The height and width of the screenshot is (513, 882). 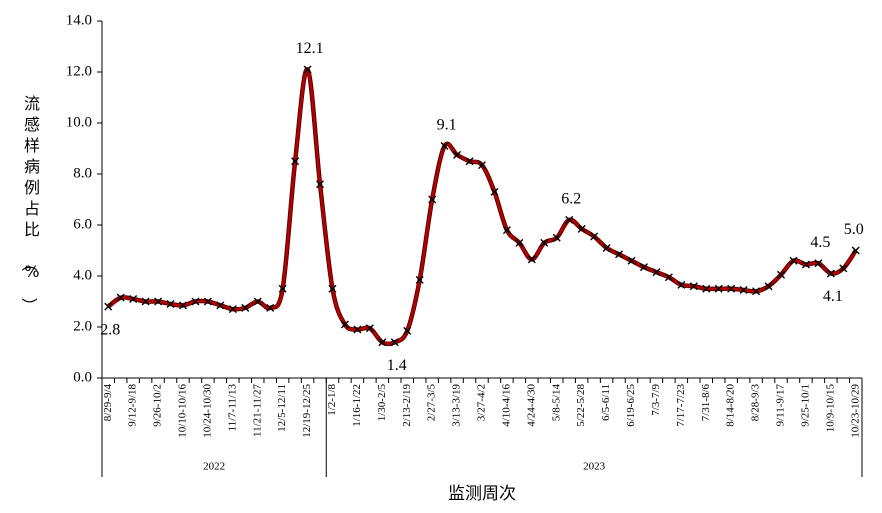 I want to click on x-tick-label: 11/21-11/27, so click(x=257, y=410).